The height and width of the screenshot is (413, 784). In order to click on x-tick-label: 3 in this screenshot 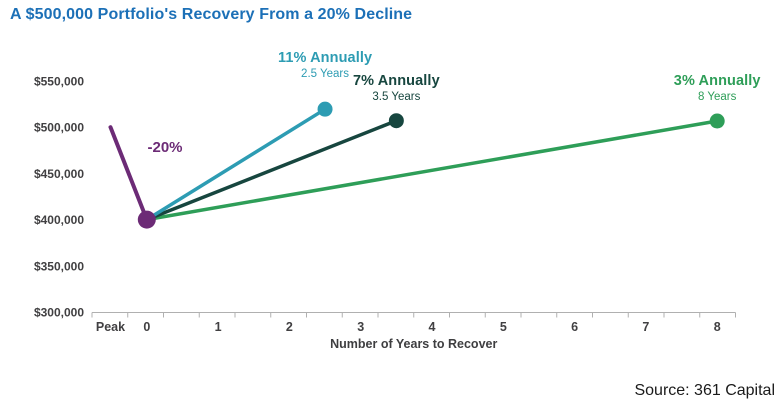, I will do `click(360, 327)`.